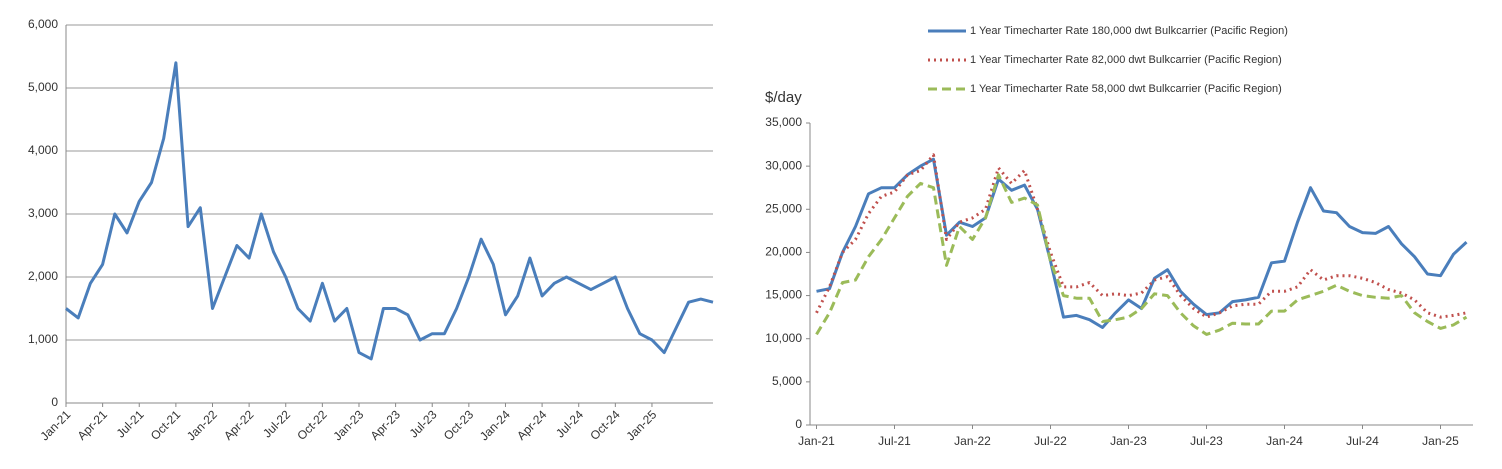 The image size is (1502, 469). What do you see at coordinates (386, 425) in the screenshot?
I see `x-tick-label: Apr-23` at bounding box center [386, 425].